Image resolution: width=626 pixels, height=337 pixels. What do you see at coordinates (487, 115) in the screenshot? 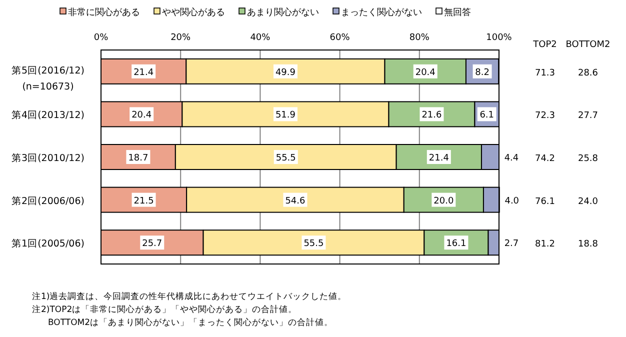
I see `data-label: 6.1` at bounding box center [487, 115].